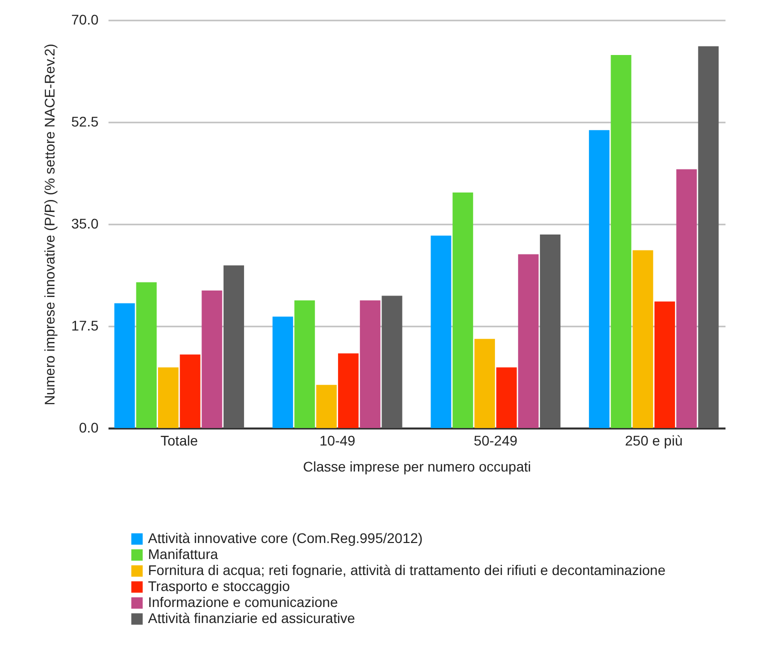 The image size is (780, 648). Describe the element at coordinates (183, 554) in the screenshot. I see `legend-label: Manifattura` at that location.